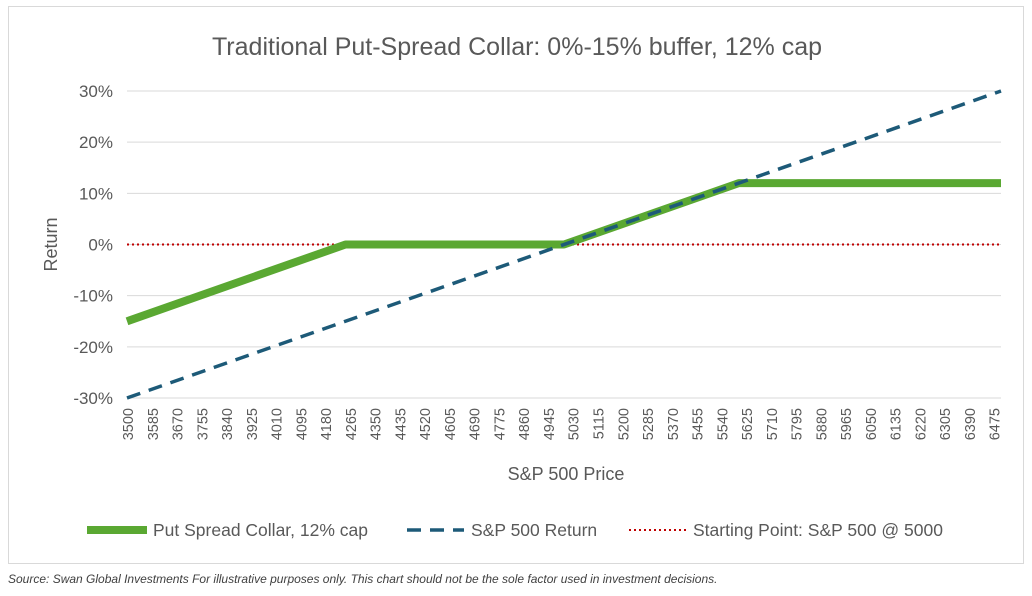  Describe the element at coordinates (93, 398) in the screenshot. I see `y-tick-label: -30%` at that location.